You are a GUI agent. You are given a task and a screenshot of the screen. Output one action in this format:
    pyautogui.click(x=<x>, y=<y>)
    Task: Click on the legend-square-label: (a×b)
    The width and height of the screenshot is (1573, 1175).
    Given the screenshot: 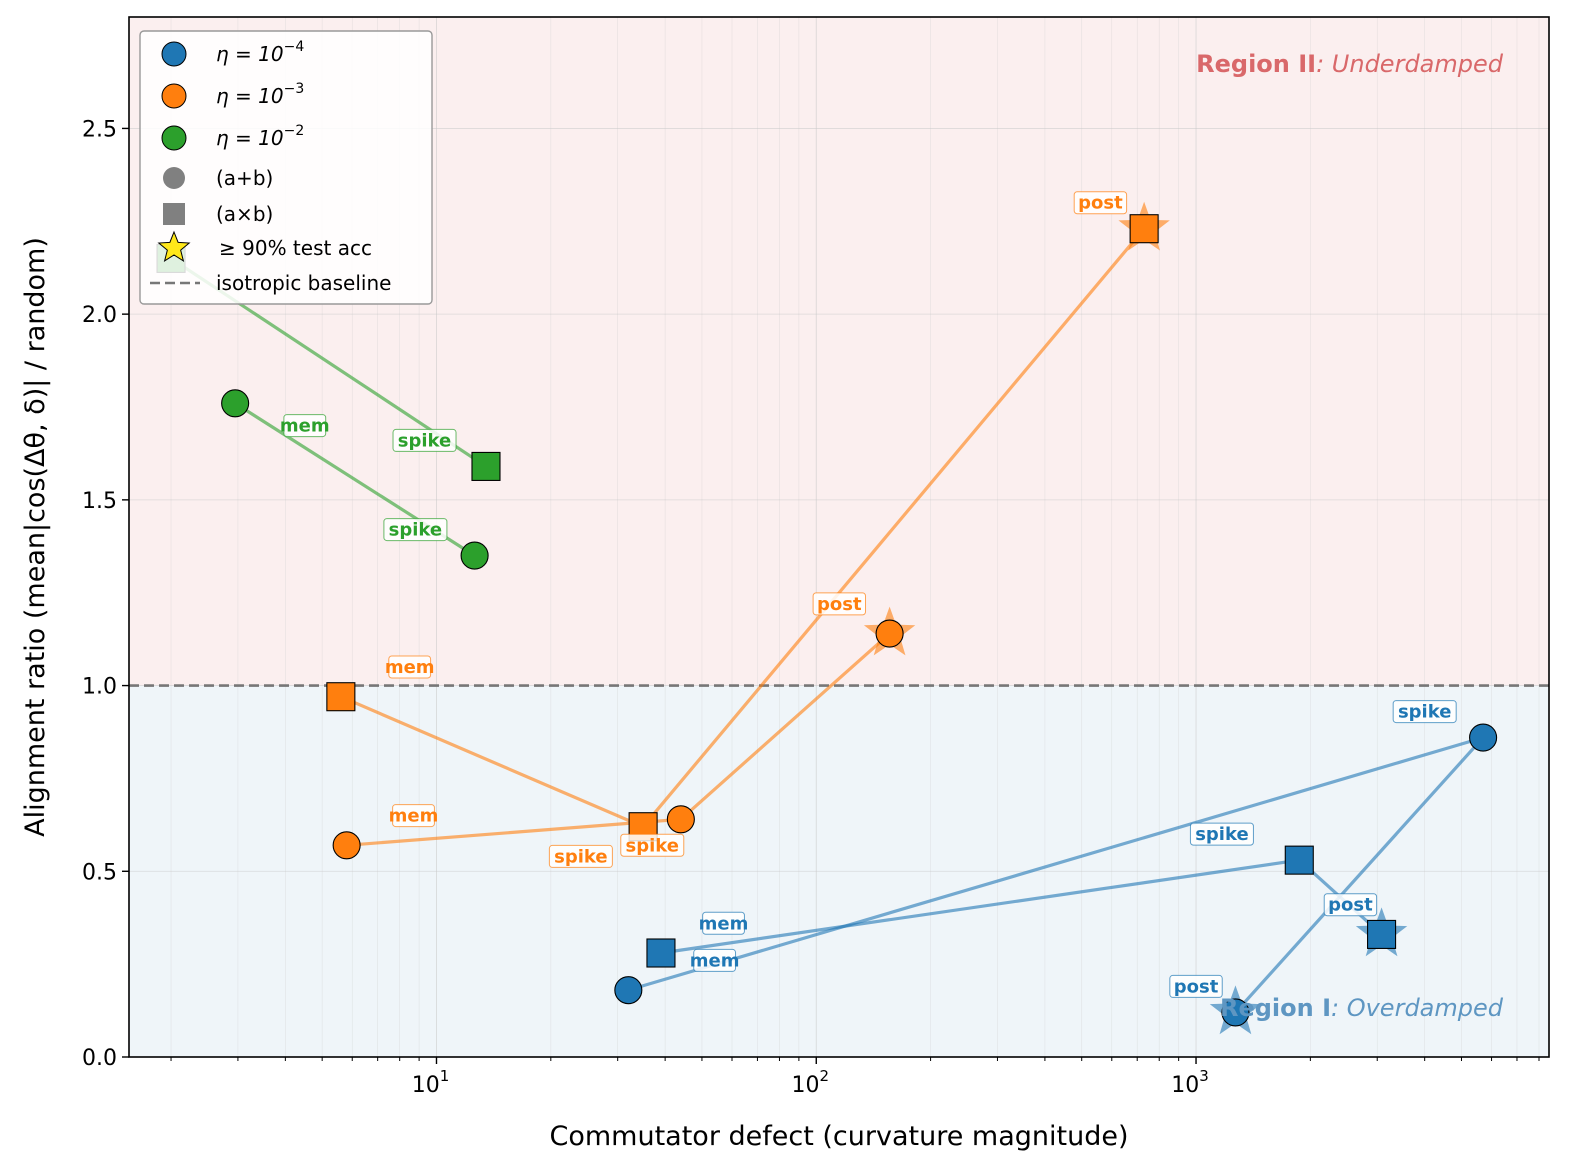 What is the action you would take?
    pyautogui.click(x=244, y=214)
    